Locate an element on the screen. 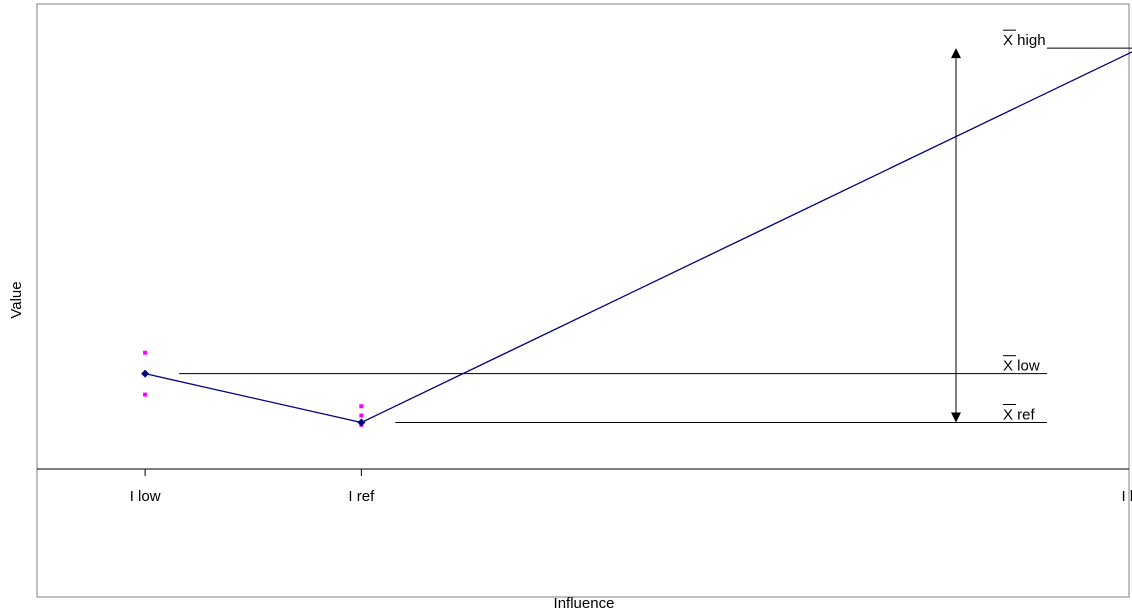  difference-arrow is located at coordinates (956, 235).